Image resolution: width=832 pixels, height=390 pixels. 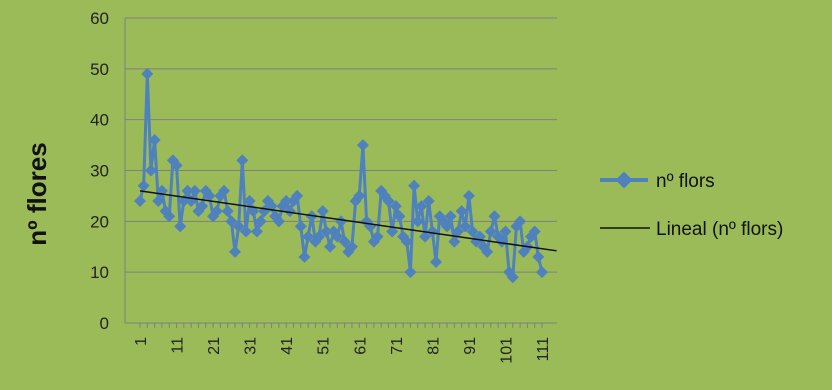 I want to click on trendline, so click(x=348, y=221).